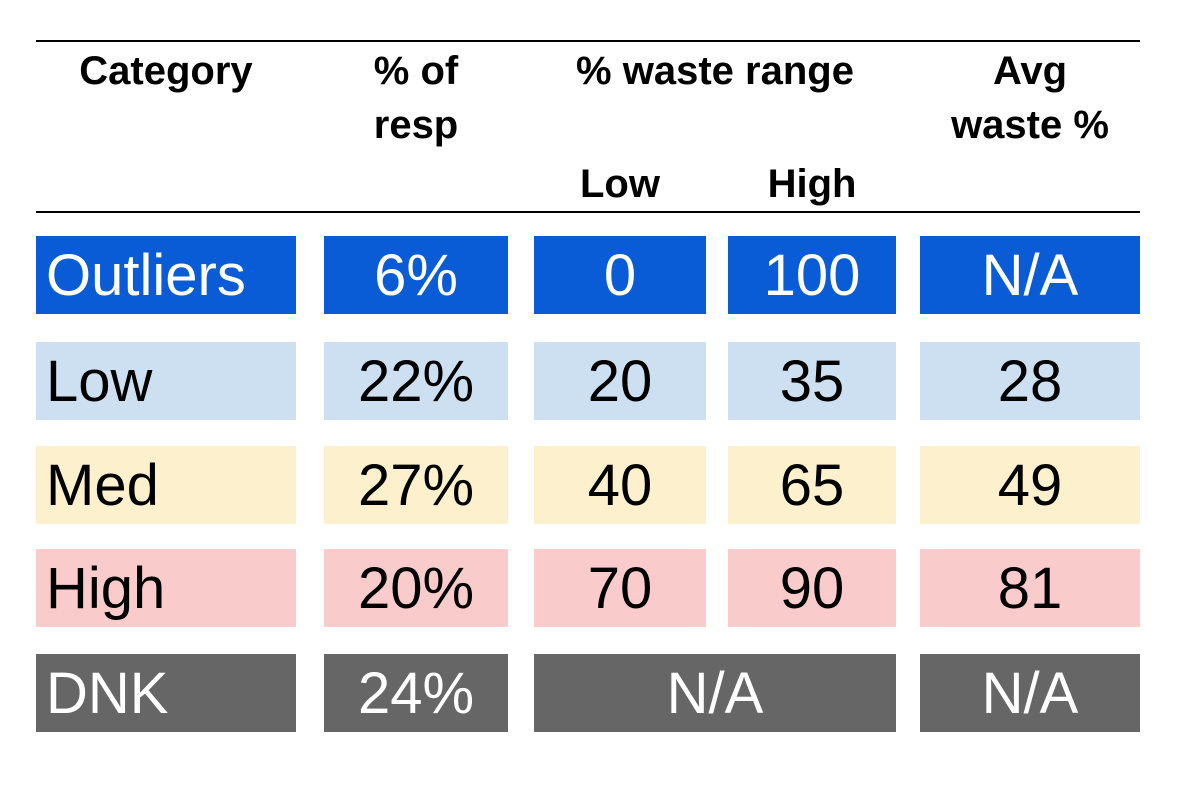 This screenshot has width=1184, height=794. What do you see at coordinates (812, 485) in the screenshot?
I see `cell-range-high: 65` at bounding box center [812, 485].